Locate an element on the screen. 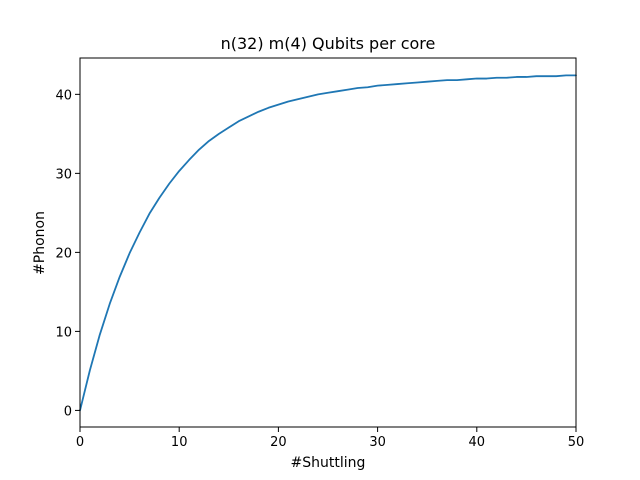 Image resolution: width=640 pixels, height=480 pixels. y-tick-label: 0 is located at coordinates (68, 411).